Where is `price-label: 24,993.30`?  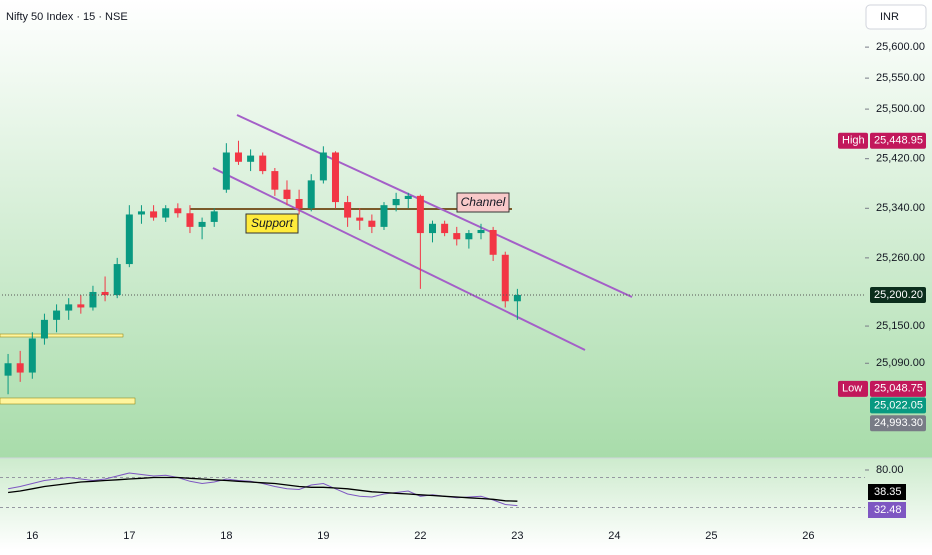
price-label: 24,993.30 is located at coordinates (898, 423).